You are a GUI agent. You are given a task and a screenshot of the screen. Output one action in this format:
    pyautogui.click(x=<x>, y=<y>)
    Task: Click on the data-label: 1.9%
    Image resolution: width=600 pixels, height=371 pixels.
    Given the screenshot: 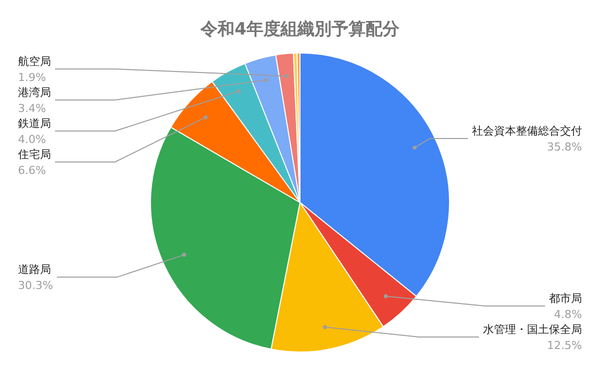 What is the action you would take?
    pyautogui.click(x=32, y=77)
    